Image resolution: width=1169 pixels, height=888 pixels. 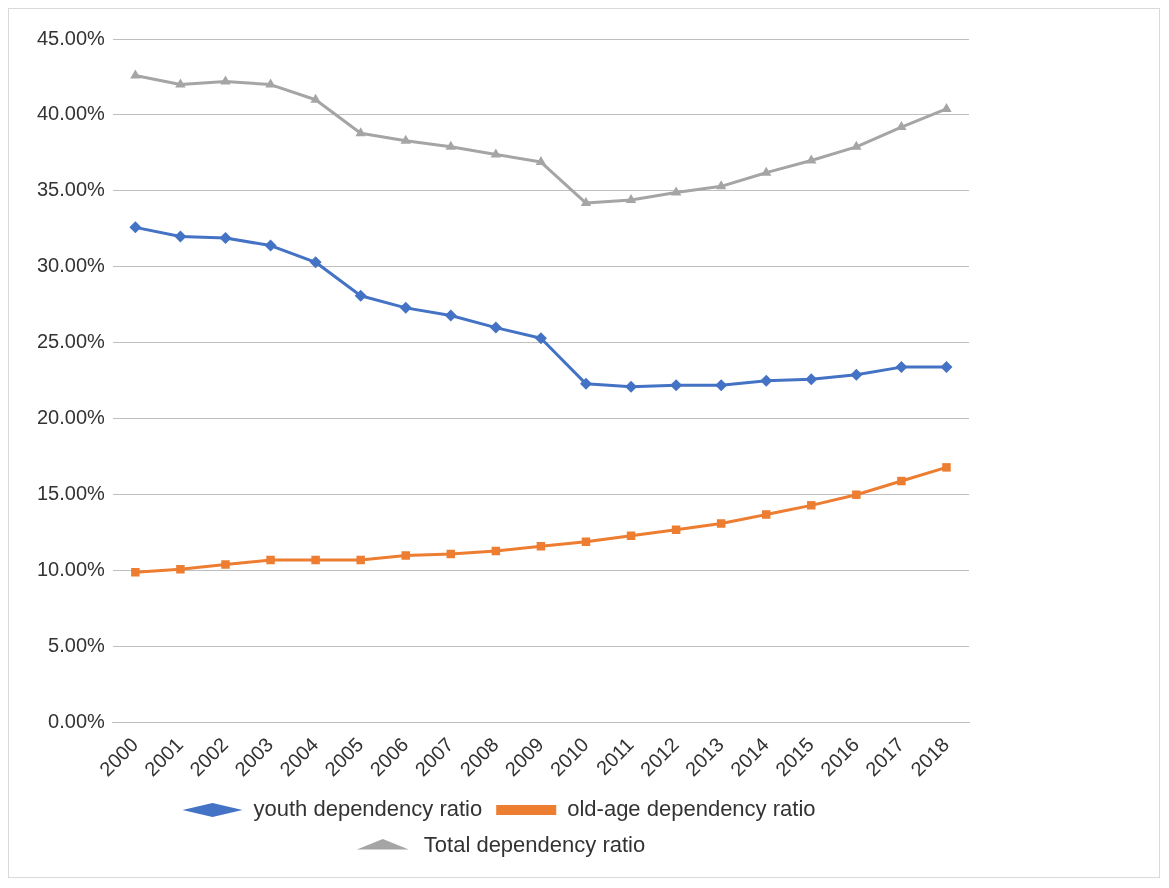 What do you see at coordinates (77, 721) in the screenshot?
I see `y-tick-label: 0.00%` at bounding box center [77, 721].